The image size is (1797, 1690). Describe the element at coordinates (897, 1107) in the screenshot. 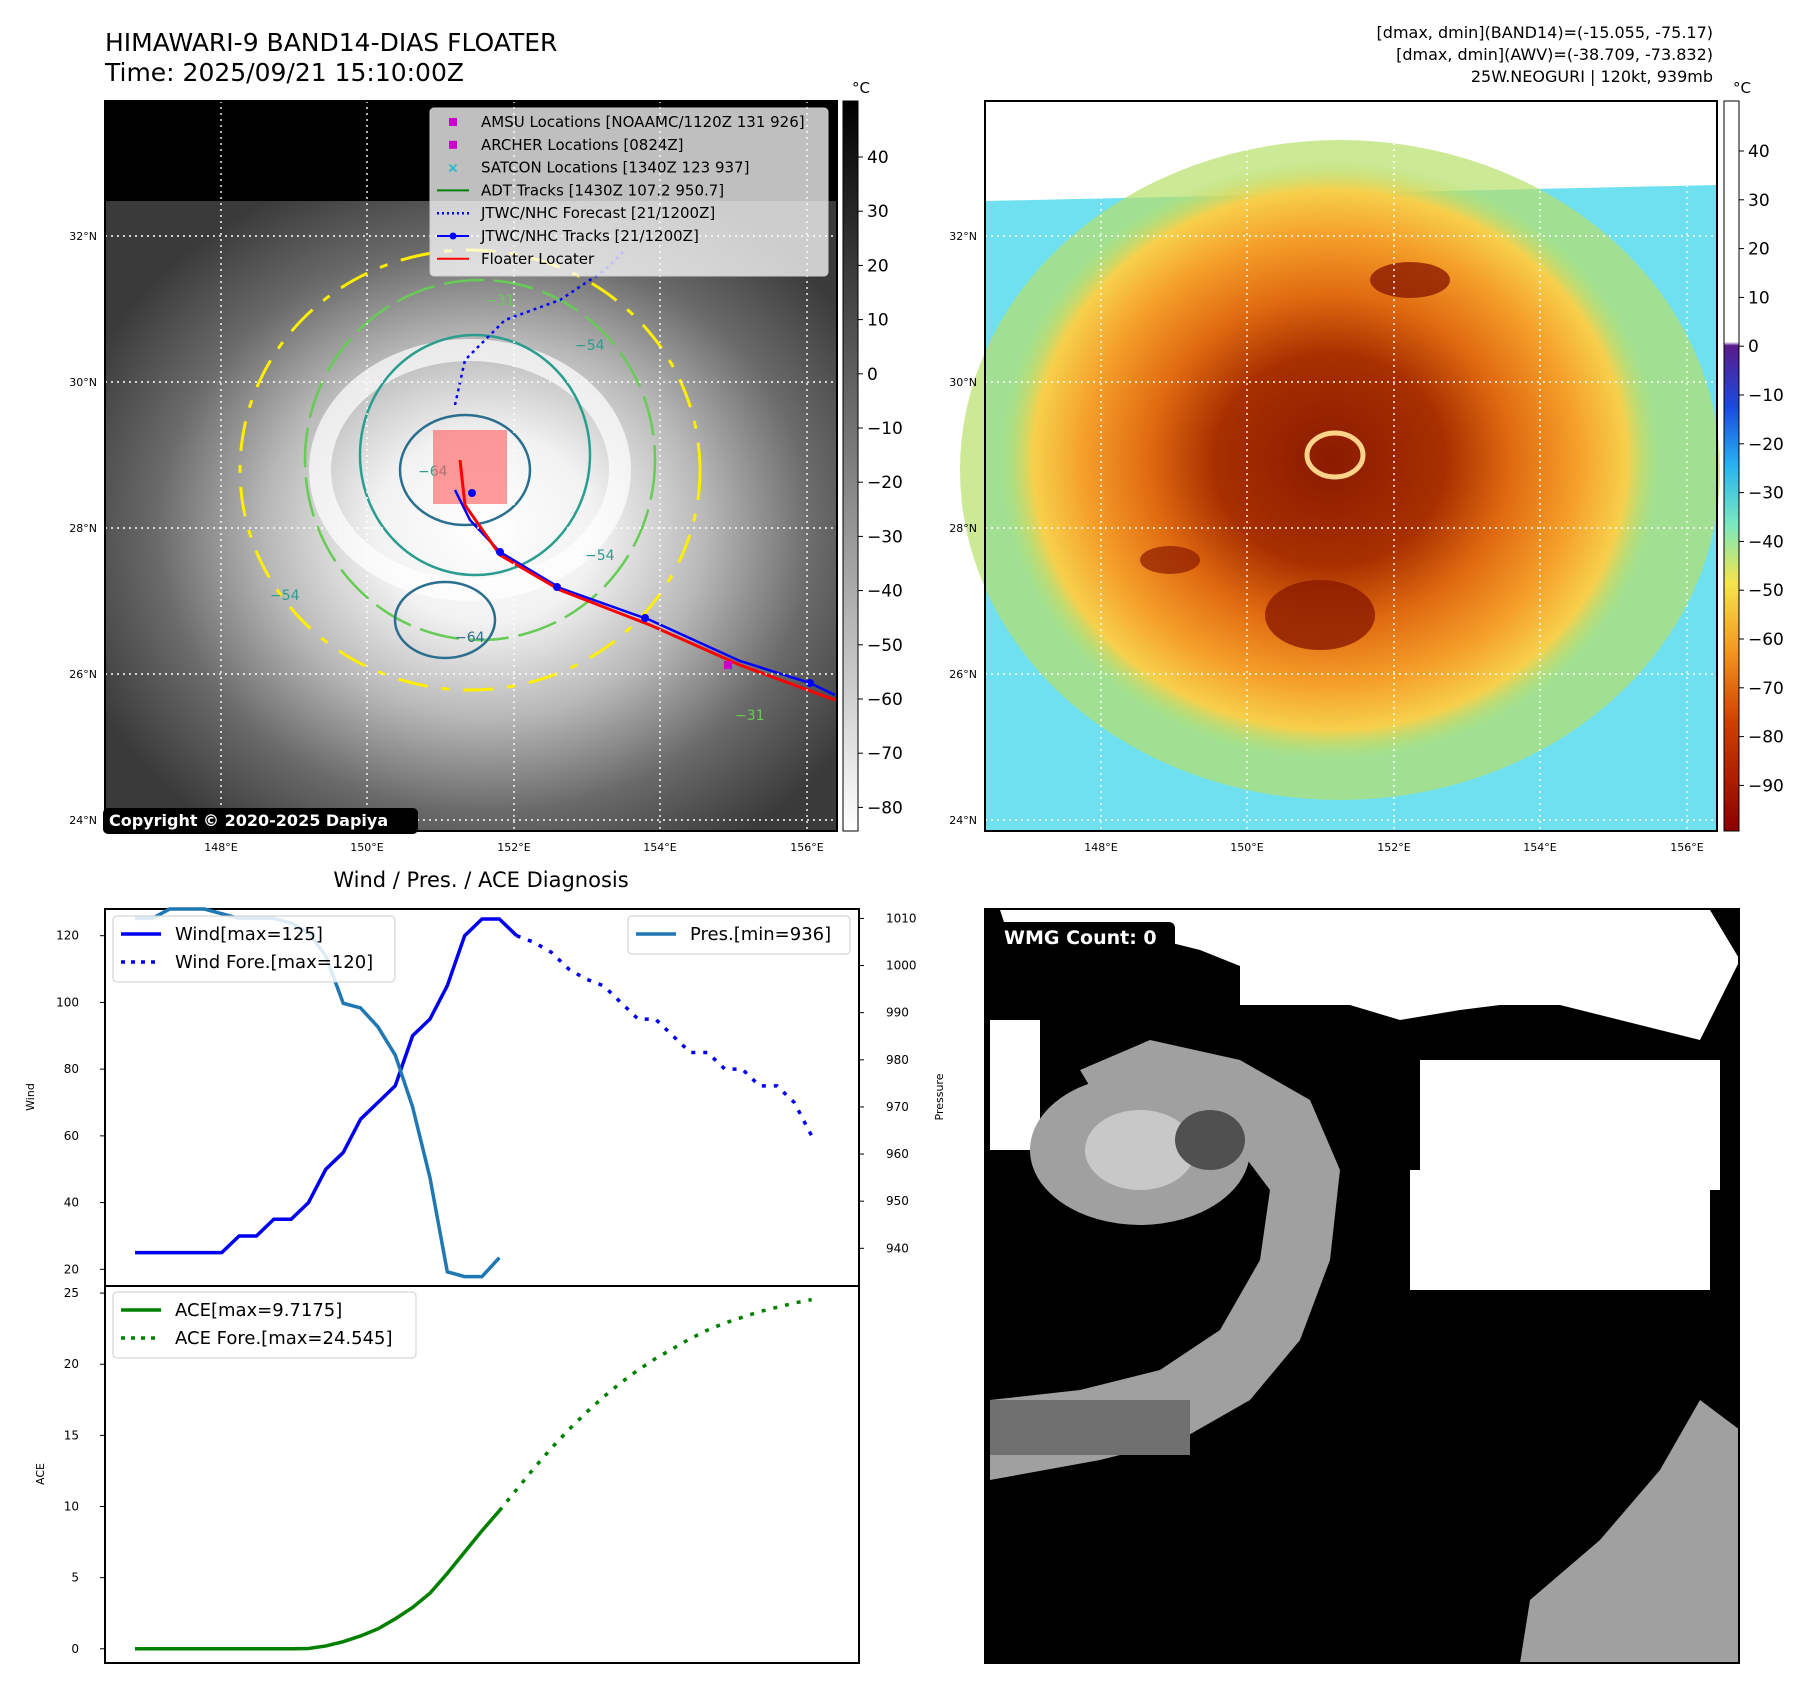

I see `y-right-tick-label: 970` at that location.